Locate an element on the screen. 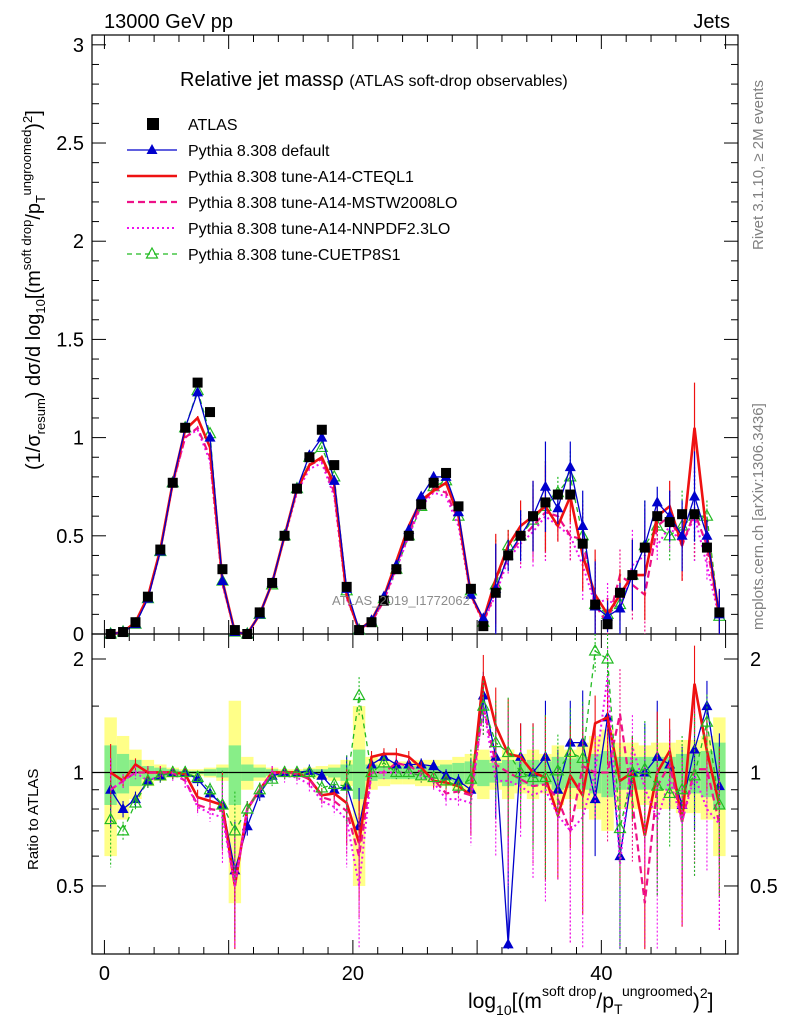  legend-entry: Pythia 8.308 tune-A14-CTEQL1 is located at coordinates (270, 177).